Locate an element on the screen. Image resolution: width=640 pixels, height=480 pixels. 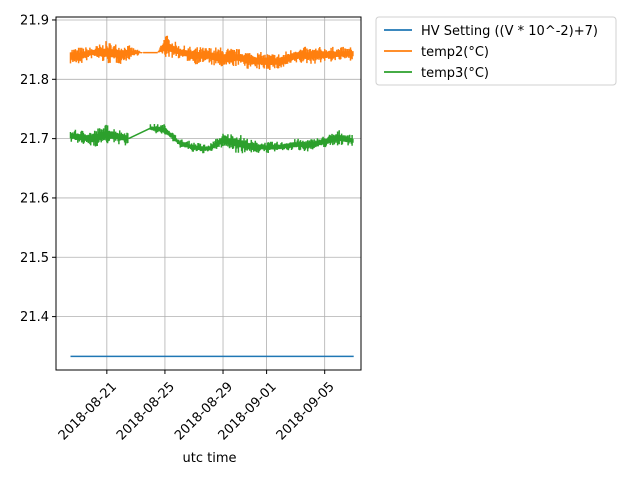
y-tick-label: 21.5 is located at coordinates (34, 258).